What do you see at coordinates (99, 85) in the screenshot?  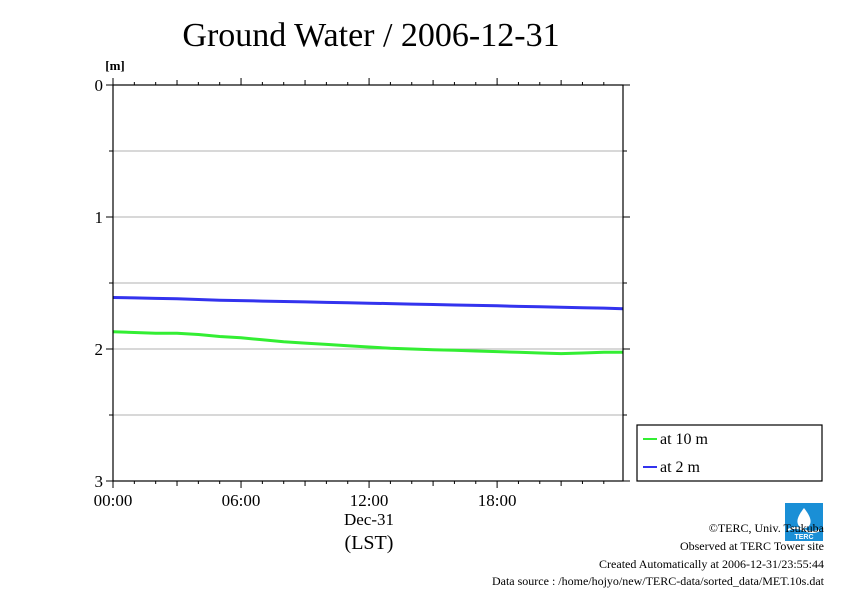 I see `y-tick-label: 0` at bounding box center [99, 85].